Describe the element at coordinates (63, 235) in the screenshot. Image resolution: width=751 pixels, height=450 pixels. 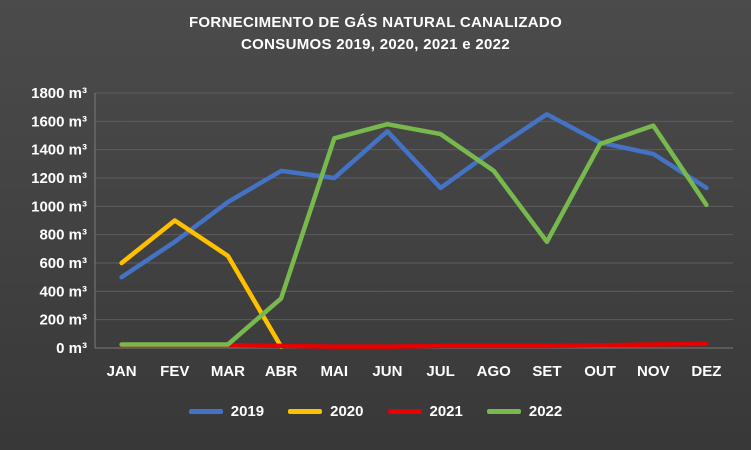
I see `y-axis-tick-label: 800 m³` at that location.